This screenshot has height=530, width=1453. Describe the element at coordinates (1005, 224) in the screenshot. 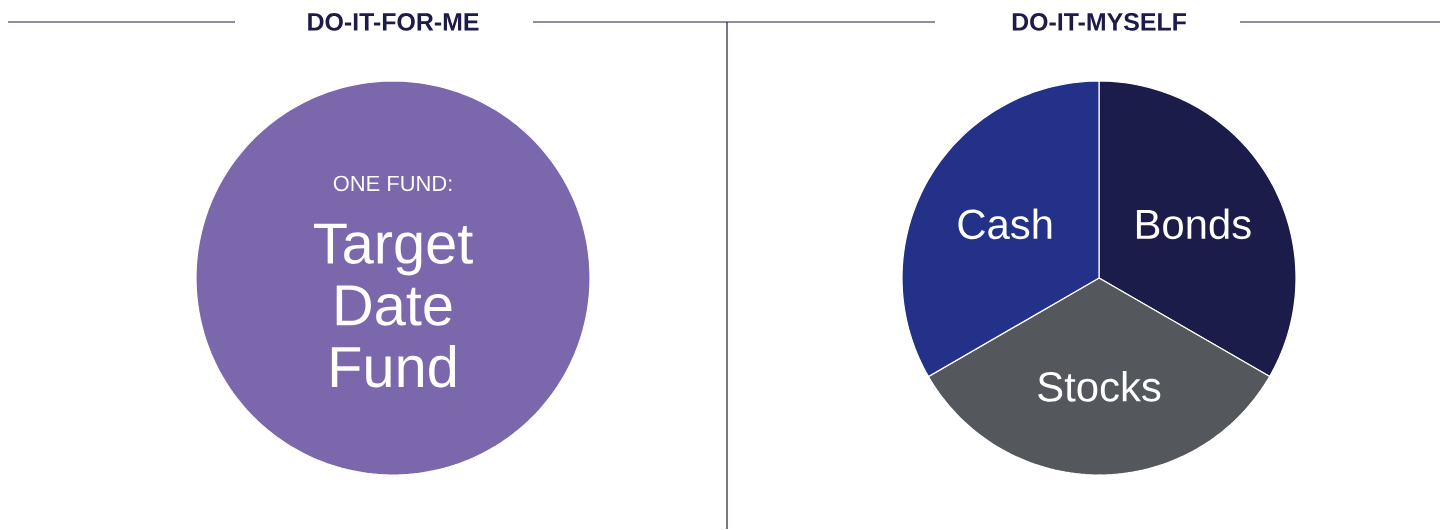

I see `slice-label: Cash` at that location.